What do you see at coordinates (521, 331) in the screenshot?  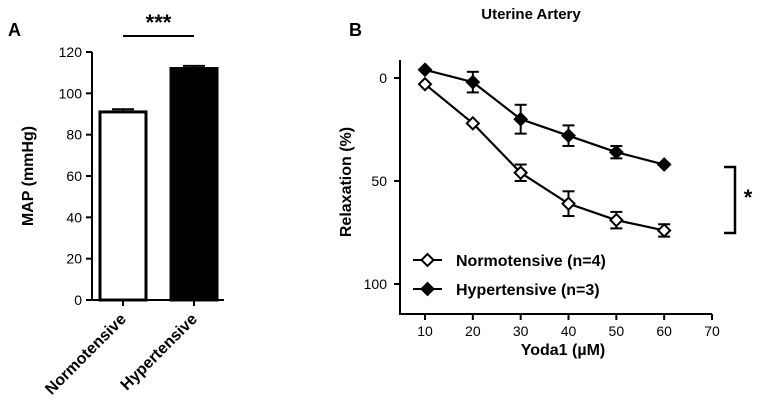 I see `x-tick-label: 30` at bounding box center [521, 331].